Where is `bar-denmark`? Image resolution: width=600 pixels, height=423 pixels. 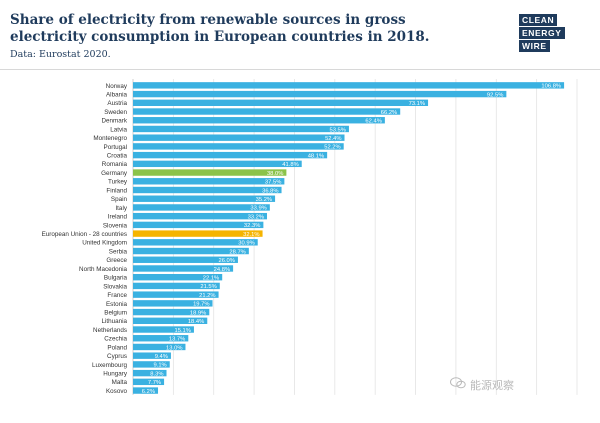
bar-denmark is located at coordinates (259, 120).